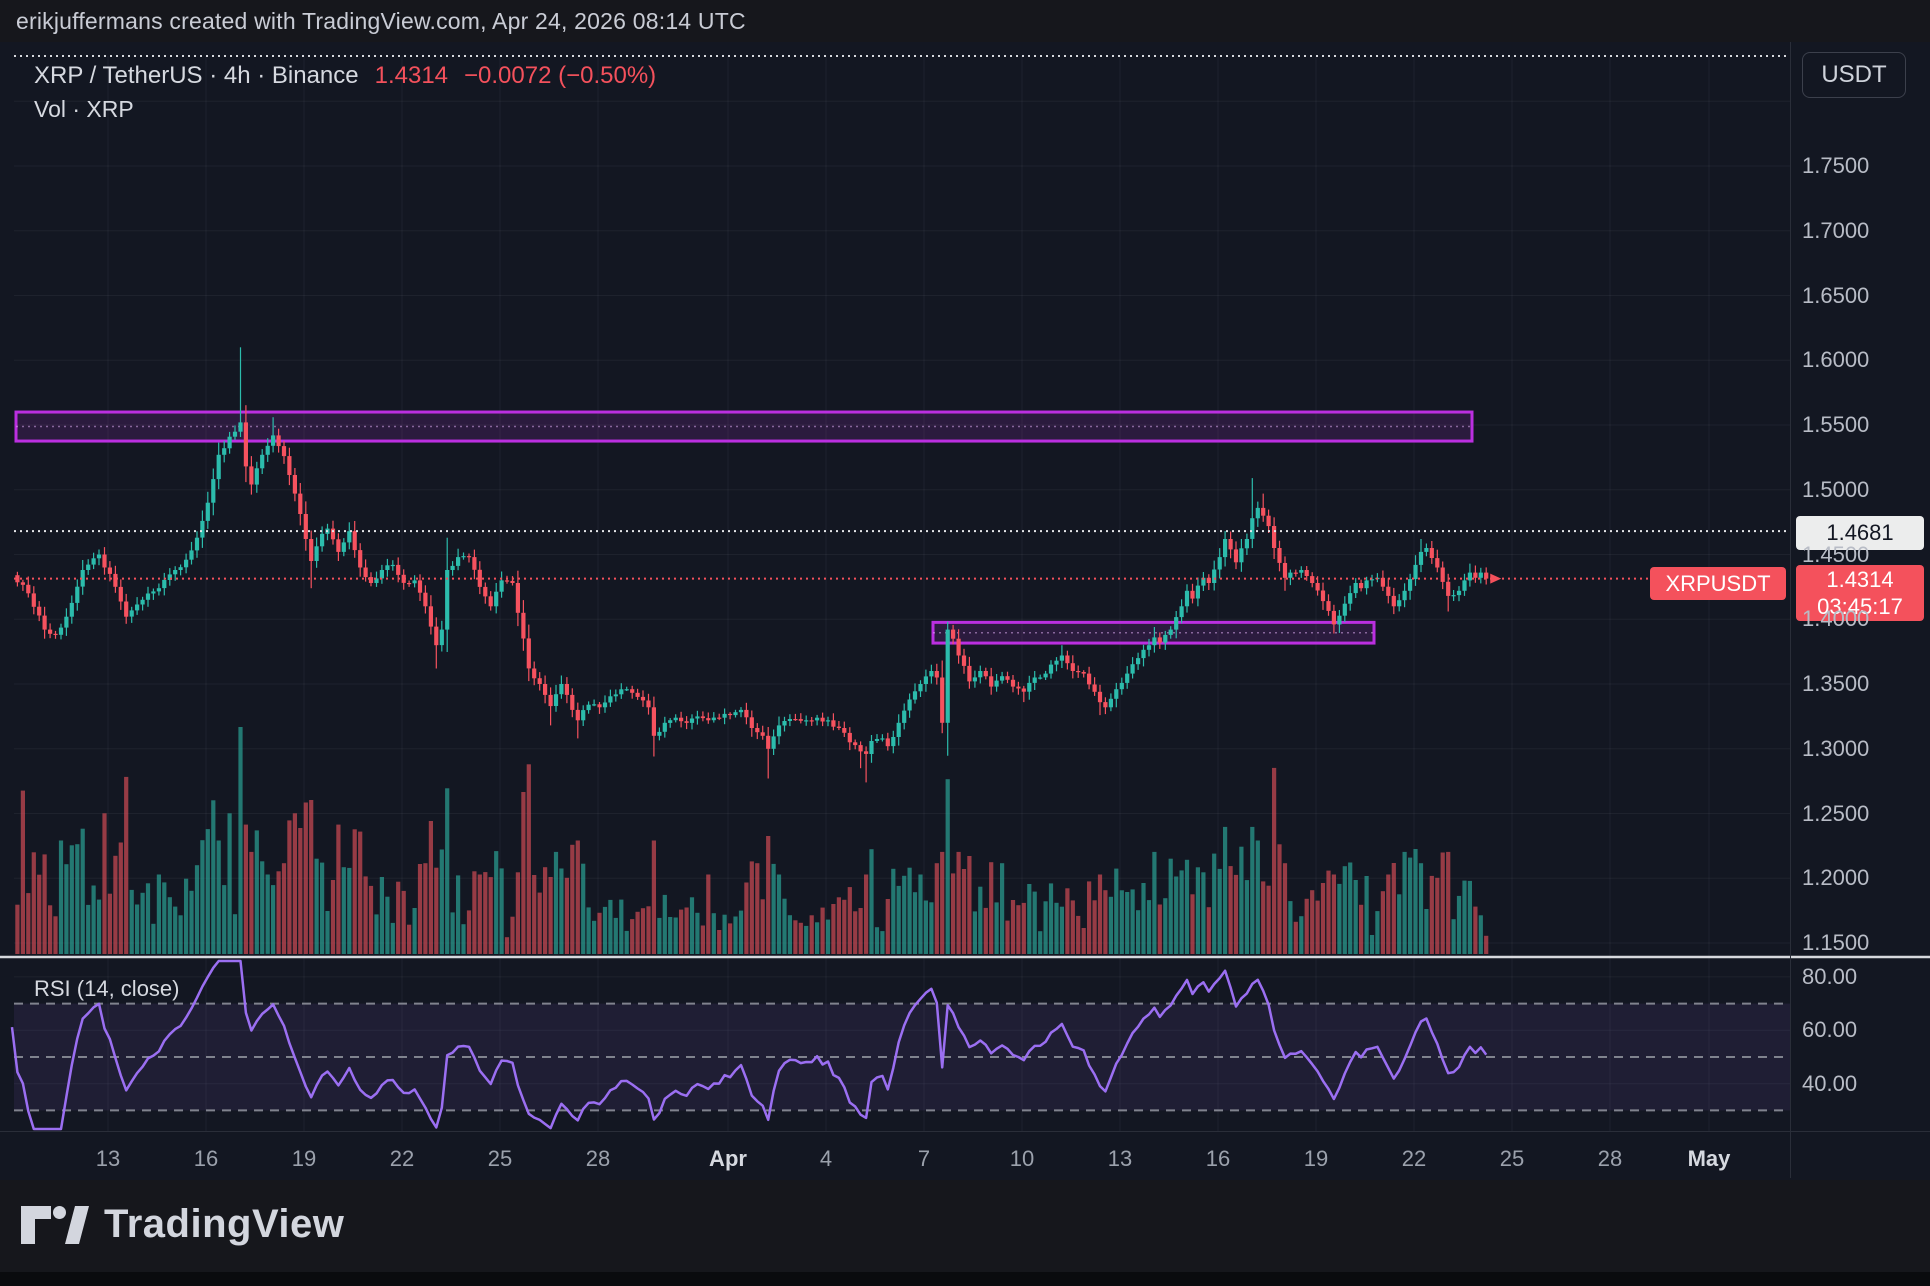 The width and height of the screenshot is (1930, 1286). I want to click on time-axis-label: 7, so click(924, 1158).